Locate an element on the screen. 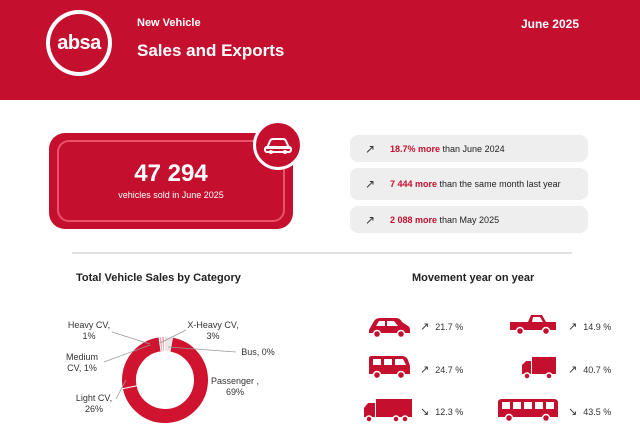 The height and width of the screenshot is (427, 640). stat-text: than the same month last year is located at coordinates (499, 184).